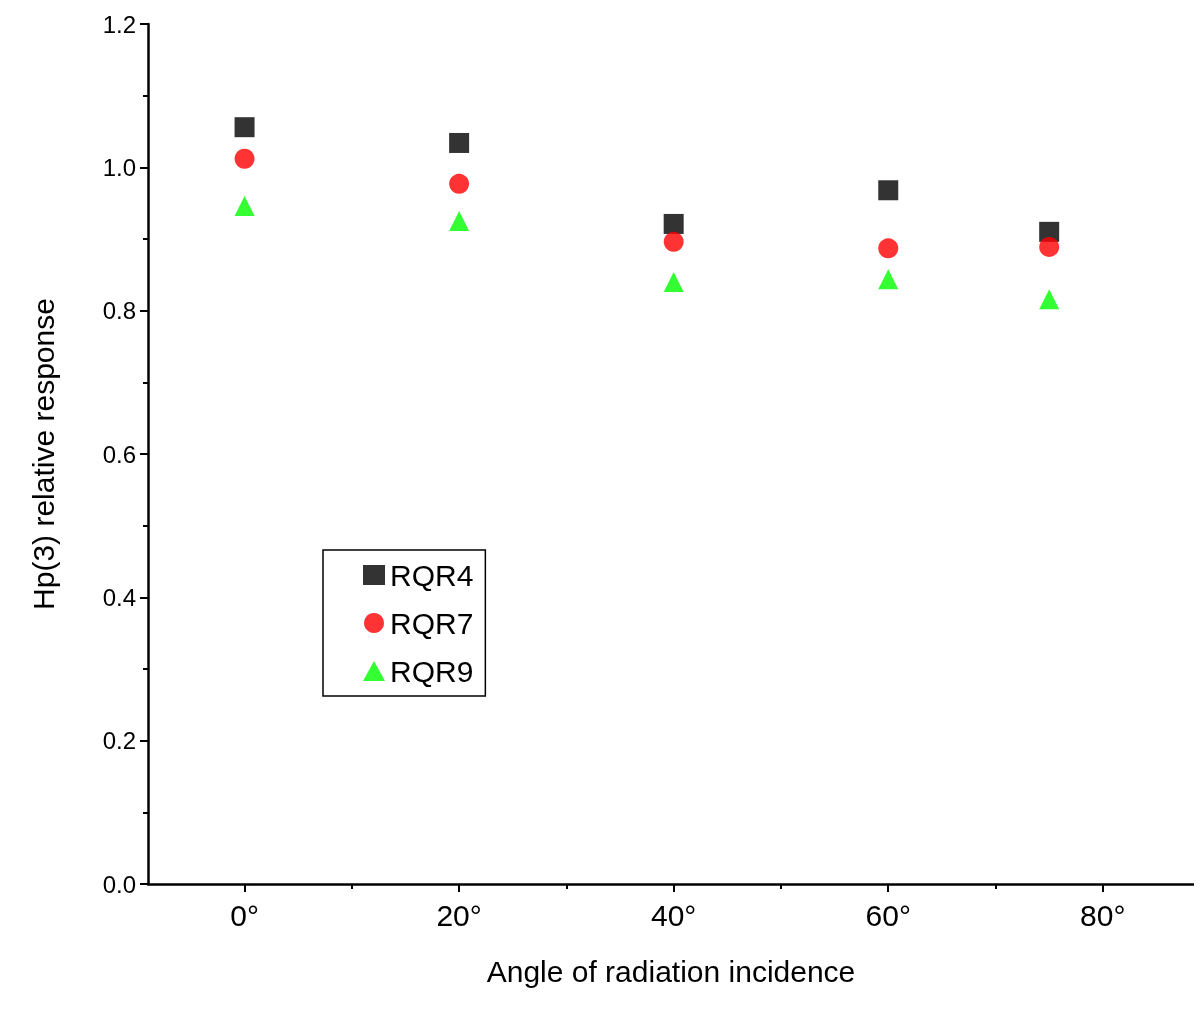  I want to click on y-tick-label: 1.2, so click(119, 24).